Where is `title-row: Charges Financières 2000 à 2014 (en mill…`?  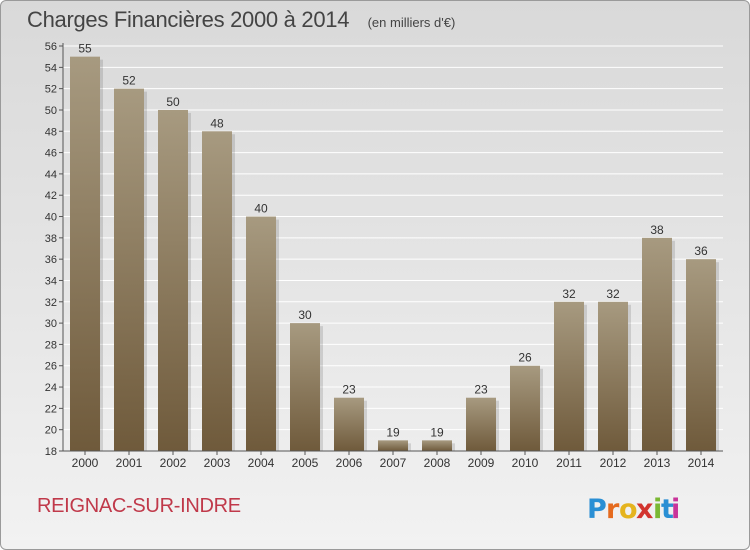
title-row: Charges Financières 2000 à 2014 (en mill… is located at coordinates (241, 20).